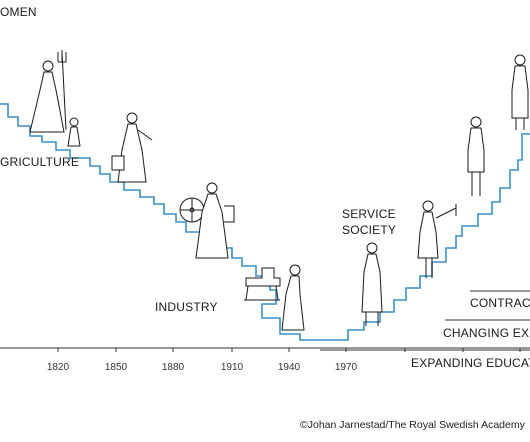 This screenshot has height=442, width=530. I want to click on spinning-wheel-woman-icon, so click(212, 220).